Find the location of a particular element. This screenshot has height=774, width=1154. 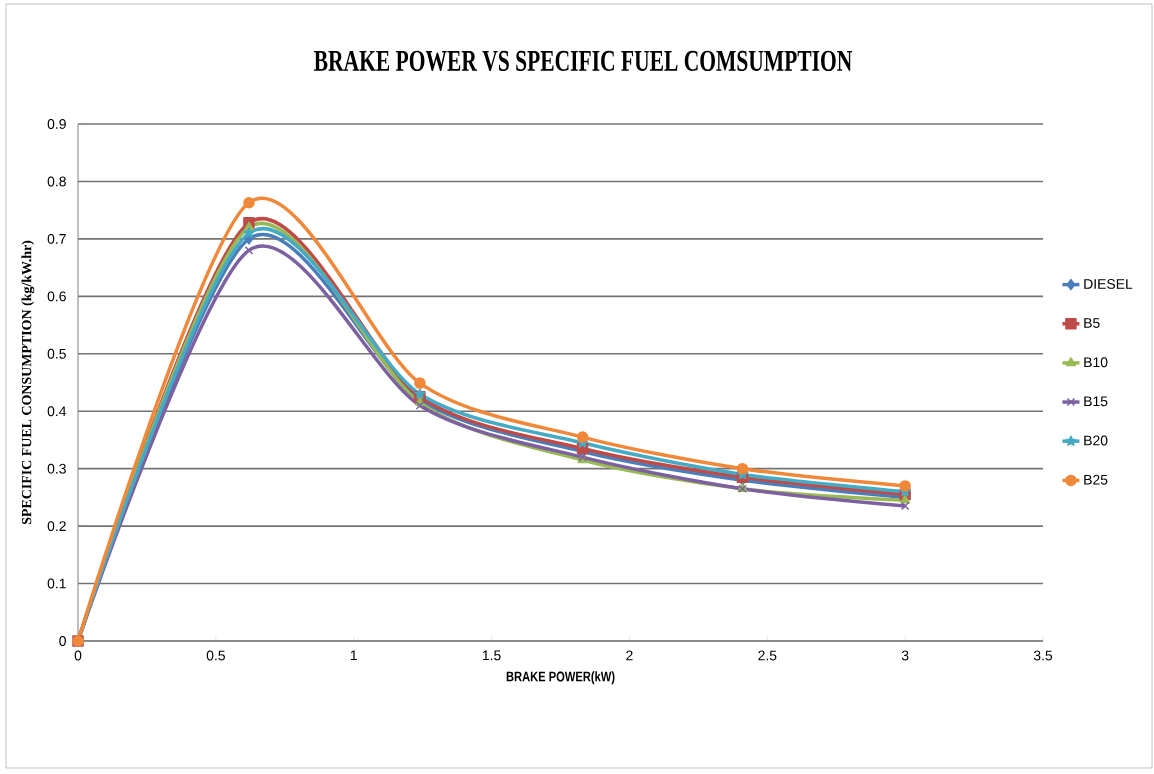

y-tick-label: 0.1 is located at coordinates (56, 583).